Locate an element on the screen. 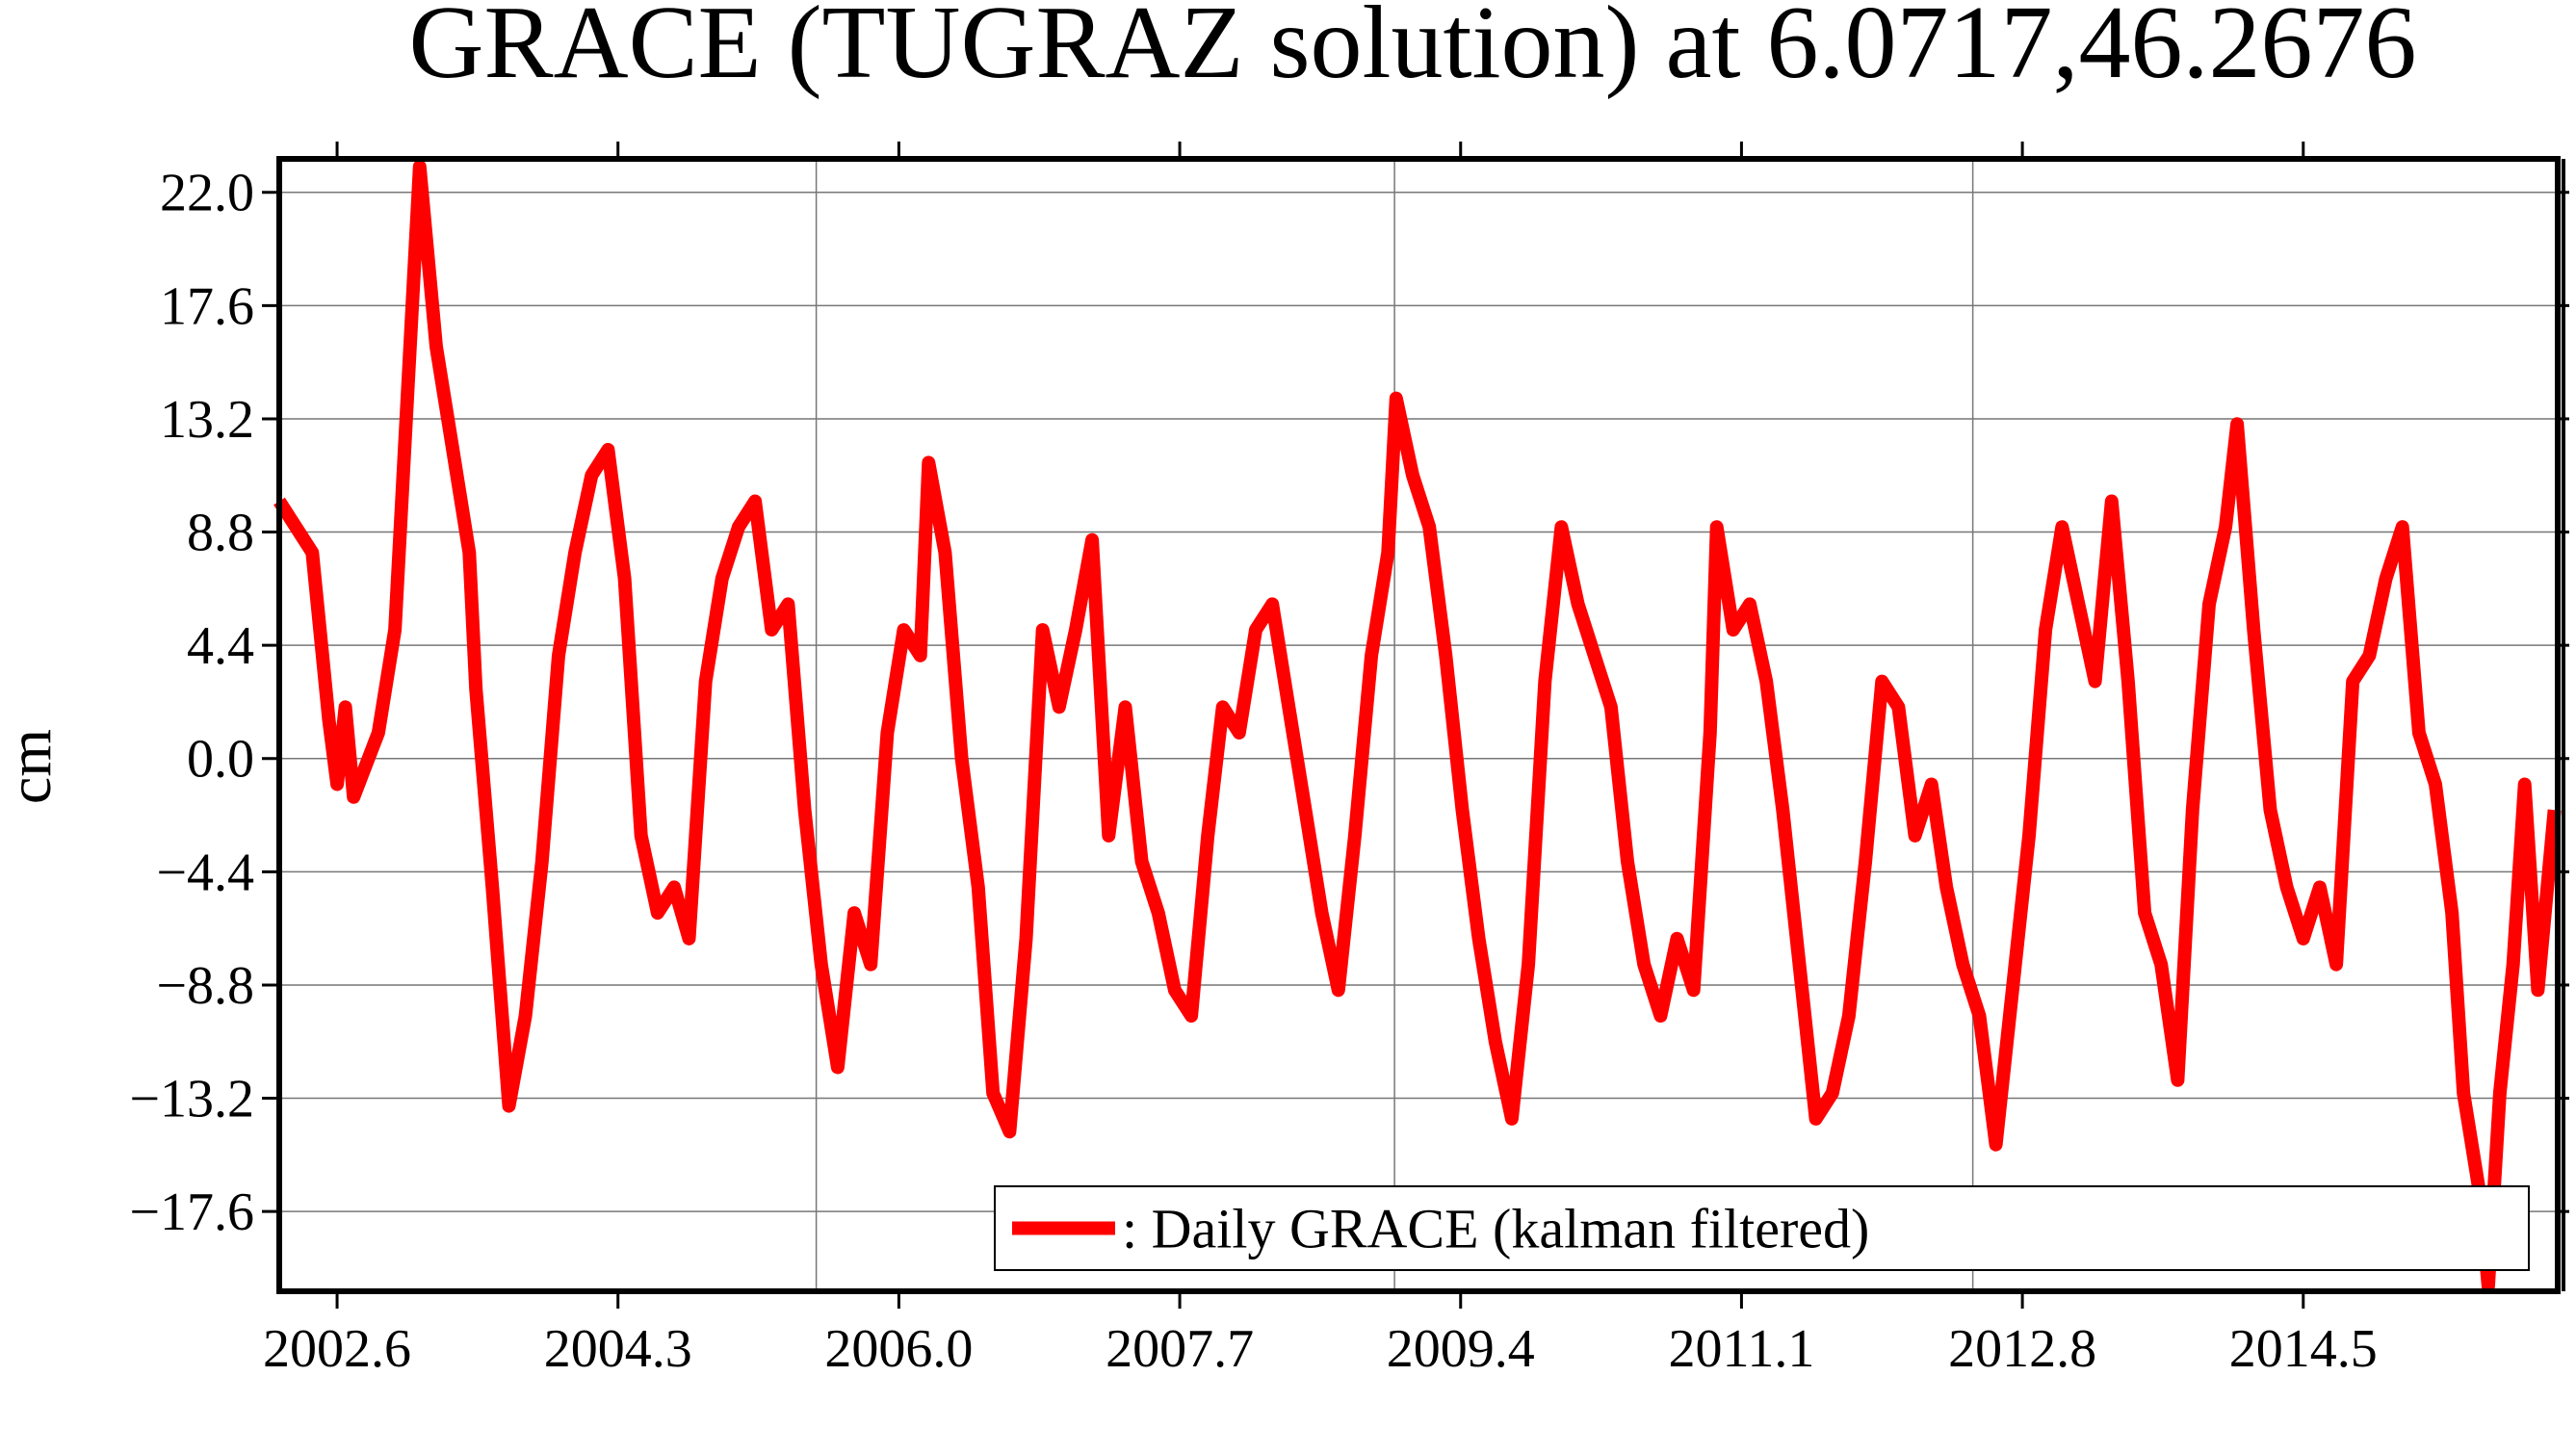 This screenshot has width=2576, height=1454. y-tick-label: 4.4 is located at coordinates (220, 646).